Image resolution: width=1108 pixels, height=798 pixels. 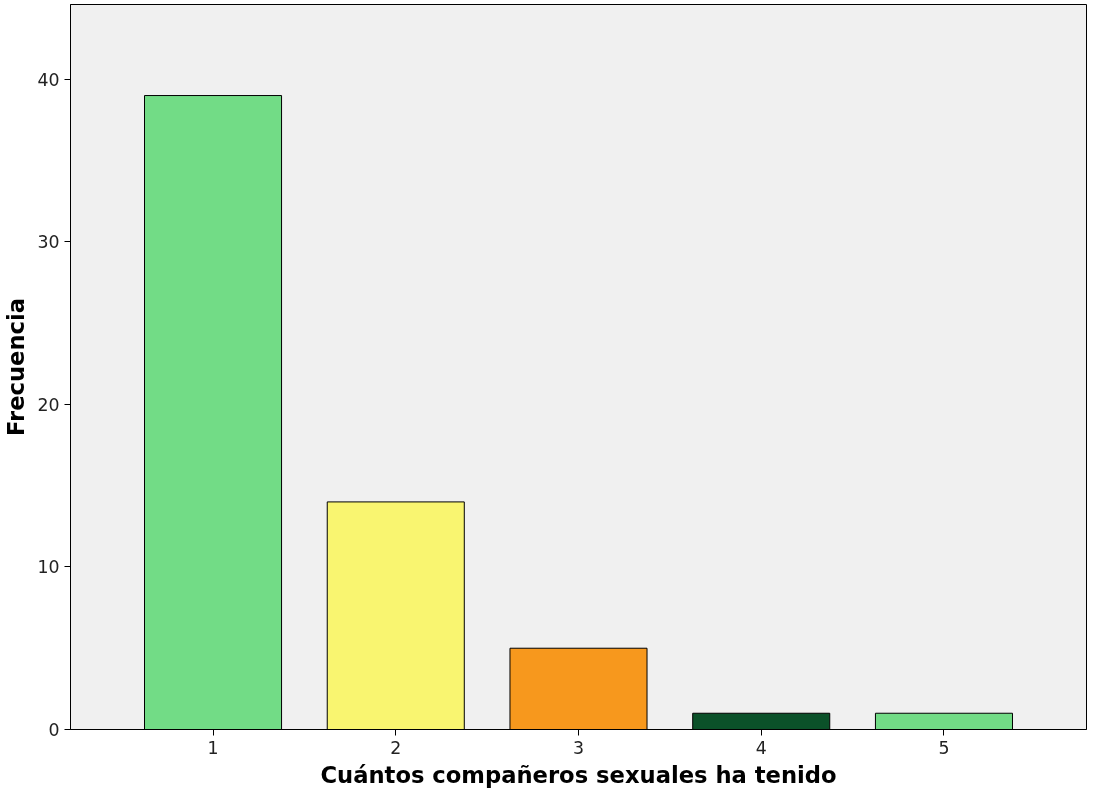 I want to click on x-tick-label: 1, so click(x=213, y=747).